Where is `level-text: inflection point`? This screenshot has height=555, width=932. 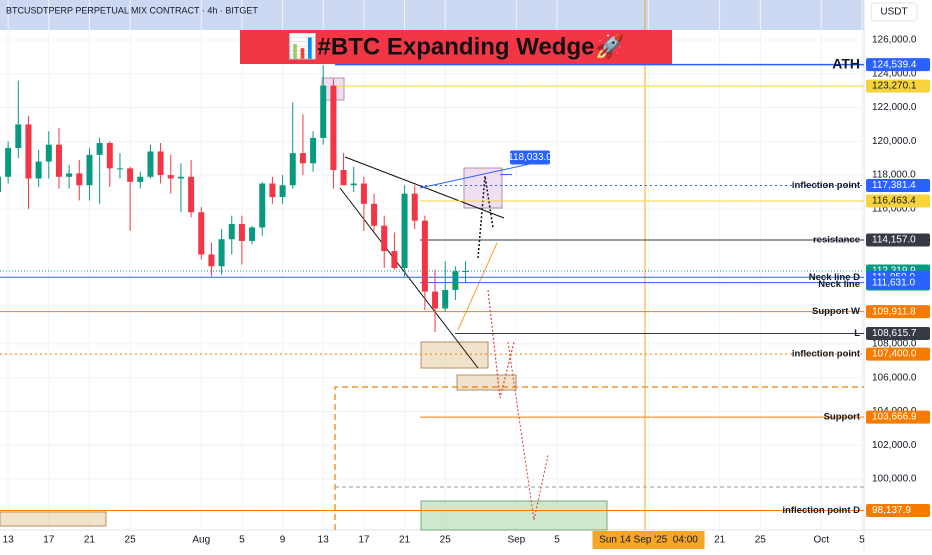 level-text: inflection point is located at coordinates (826, 185).